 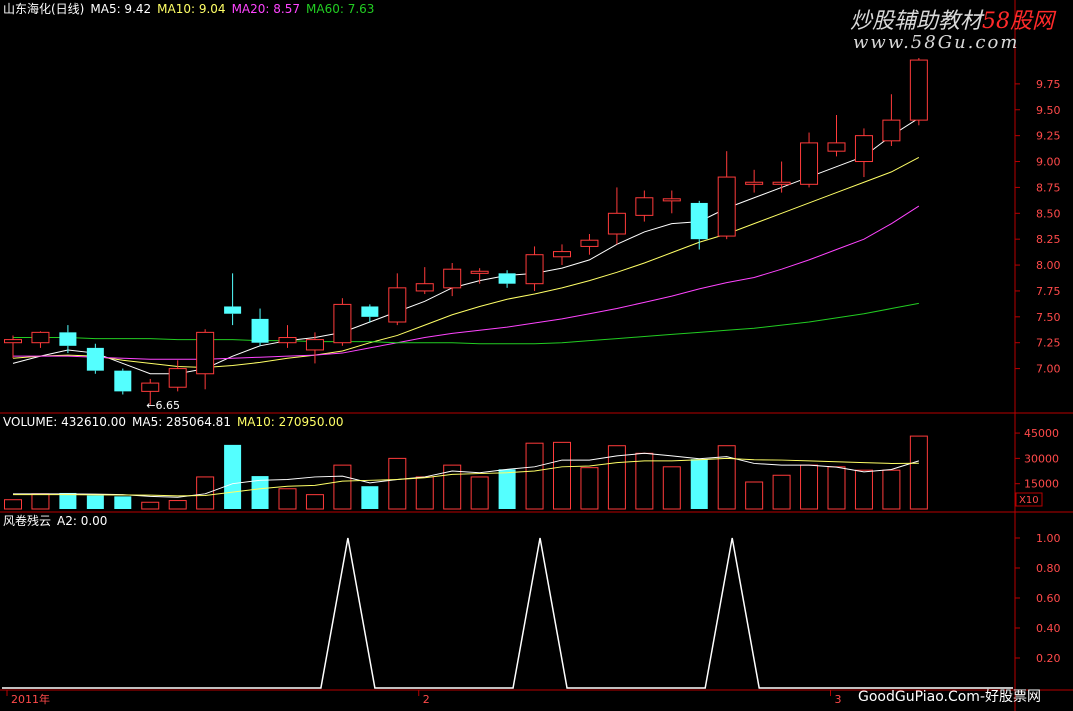 I want to click on price-tick-label: 7.25, so click(x=1048, y=343).